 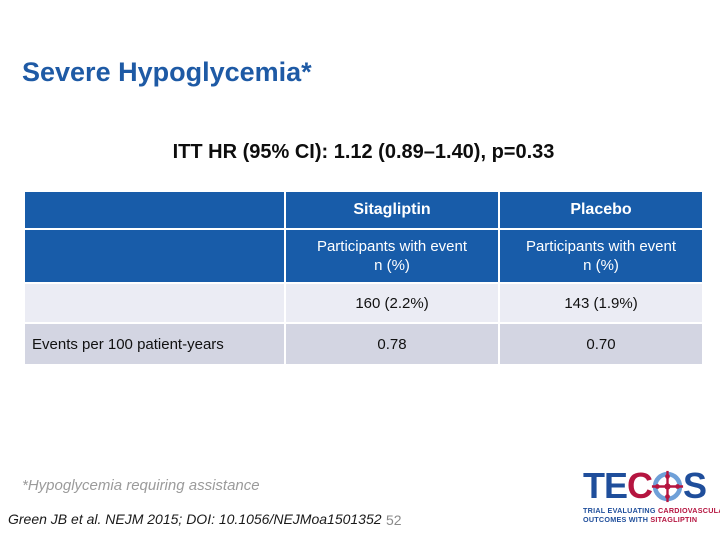 What do you see at coordinates (601, 303) in the screenshot?
I see `table-cell-placebo-events: 143 (1.9%)` at bounding box center [601, 303].